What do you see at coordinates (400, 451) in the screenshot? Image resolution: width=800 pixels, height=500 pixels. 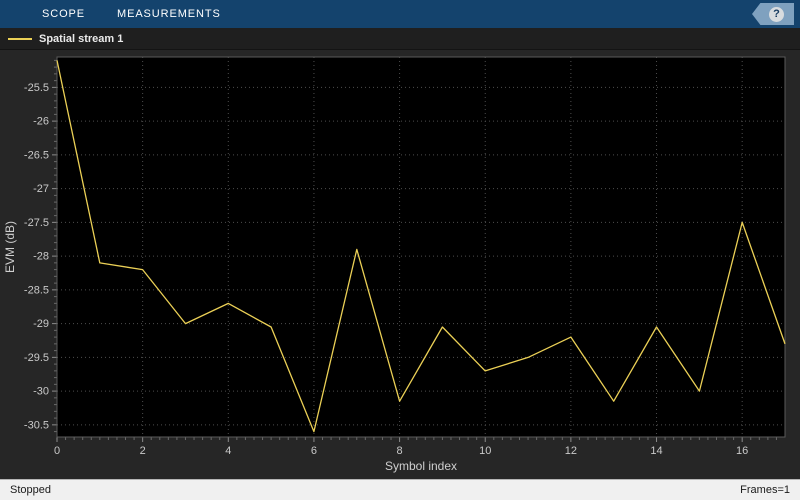 I see `svg-text: 8` at bounding box center [400, 451].